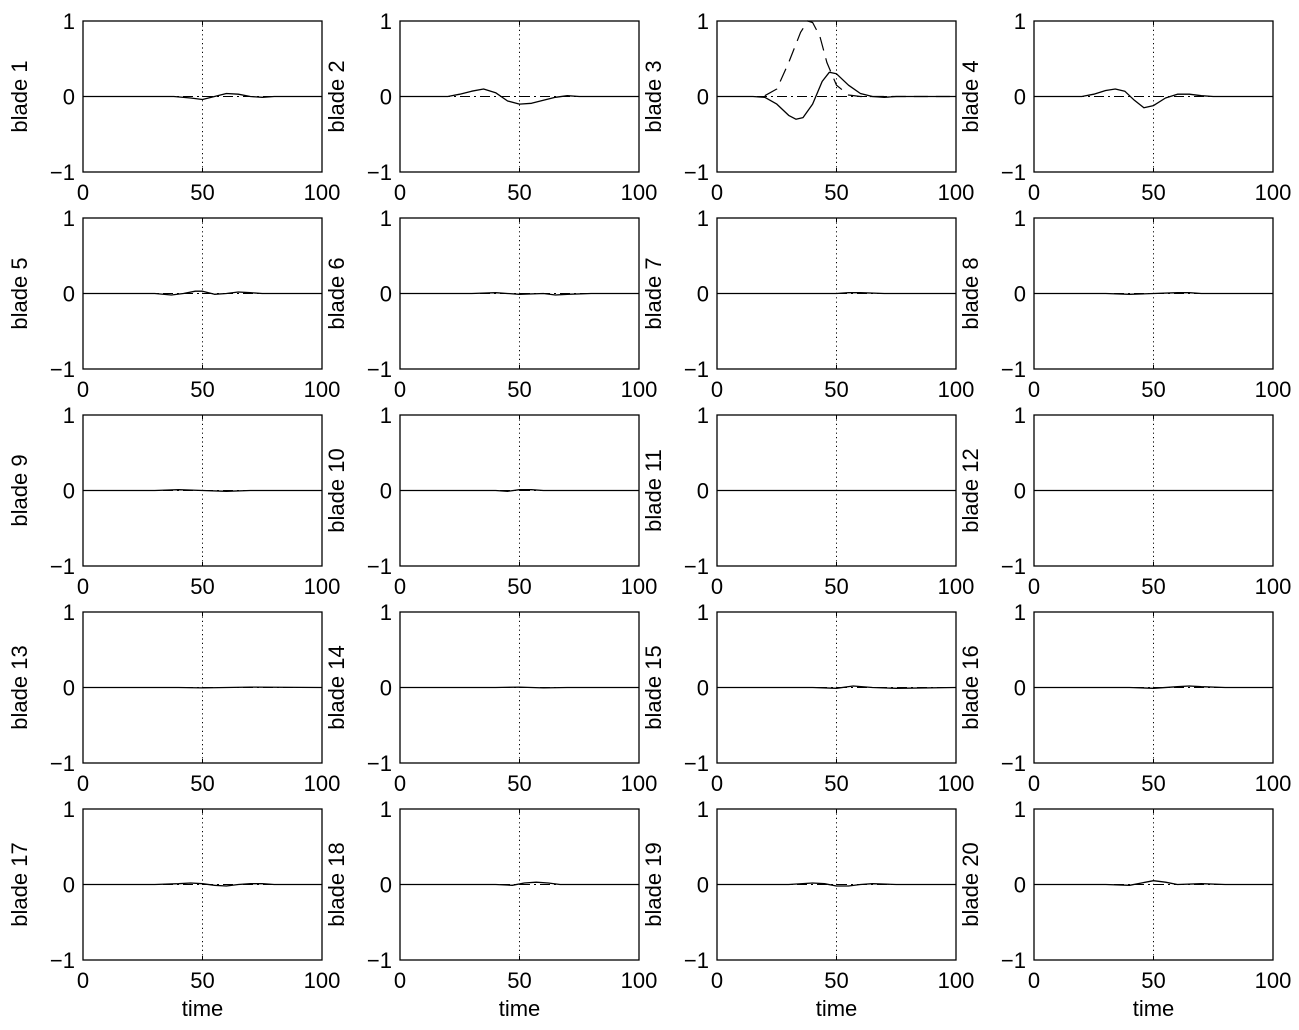  What do you see at coordinates (703, 97) in the screenshot?
I see `subplot-3-ytick-label: 0` at bounding box center [703, 97].